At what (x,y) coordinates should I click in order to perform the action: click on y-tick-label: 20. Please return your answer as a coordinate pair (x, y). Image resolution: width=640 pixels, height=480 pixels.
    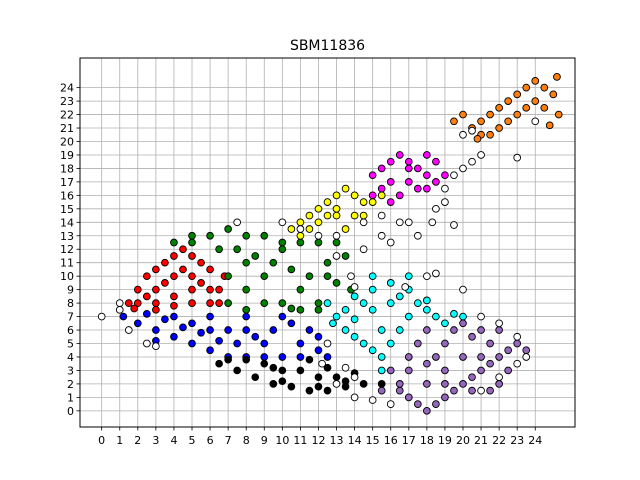
    Looking at the image, I should click on (67, 141).